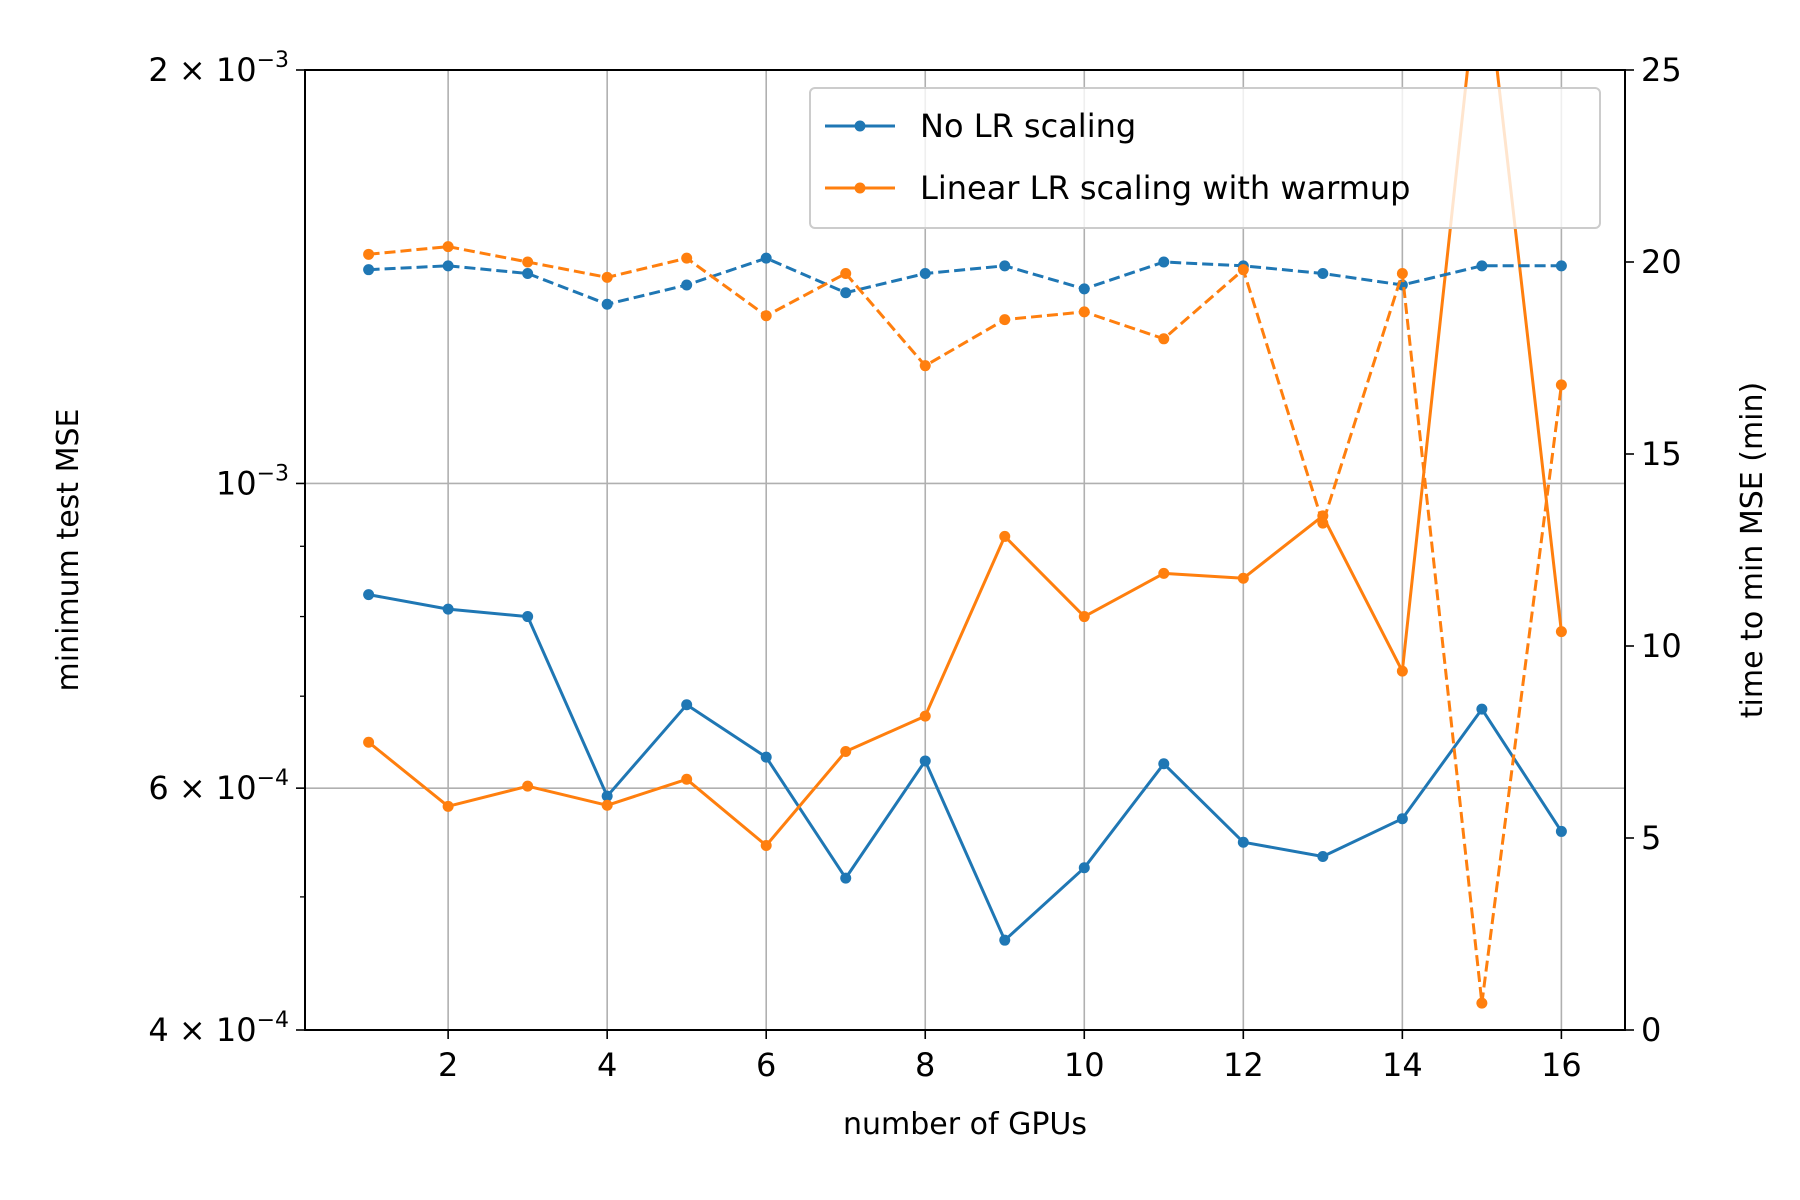 The height and width of the screenshot is (1200, 1800). Describe the element at coordinates (1243, 1065) in the screenshot. I see `x-tick-label: 12` at that location.